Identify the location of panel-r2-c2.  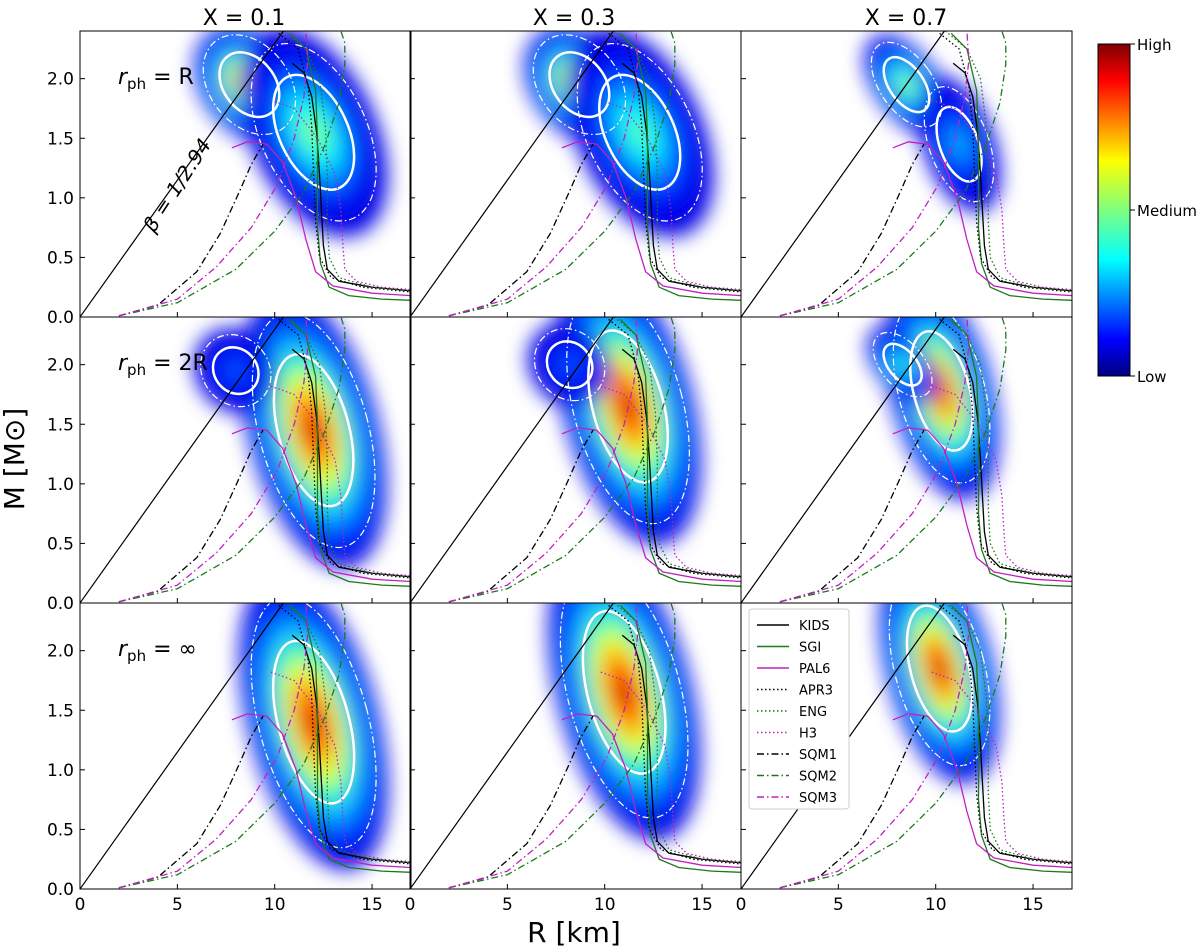
(906, 746).